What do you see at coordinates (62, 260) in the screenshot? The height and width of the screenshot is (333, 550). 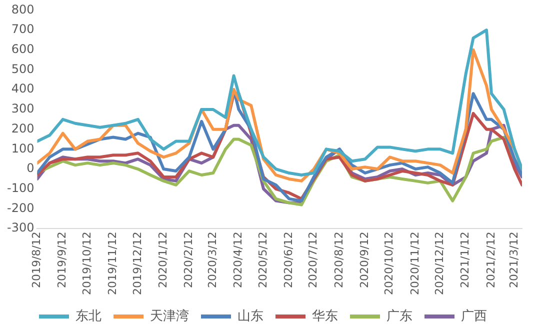 I see `x-tick-label: 2019/9/12` at bounding box center [62, 260].